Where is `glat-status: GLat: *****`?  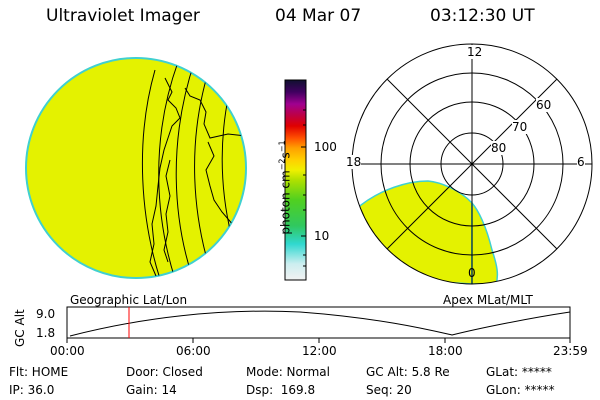 glat-status: GLat: ***** is located at coordinates (519, 372).